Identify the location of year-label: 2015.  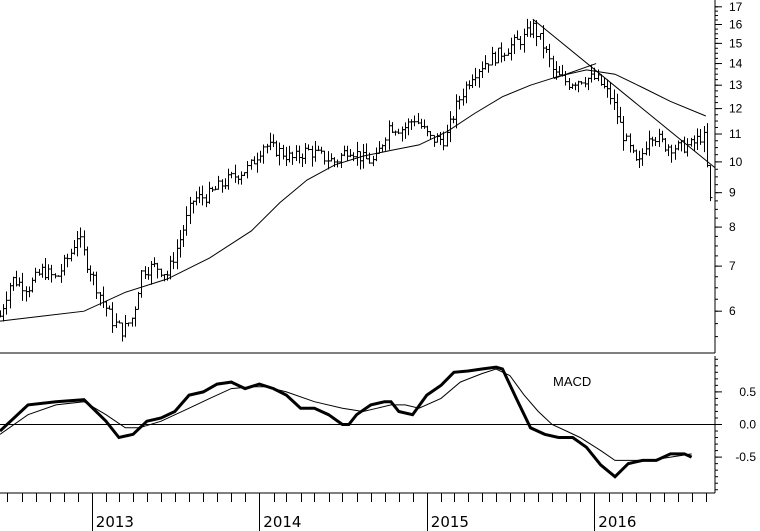
(450, 522).